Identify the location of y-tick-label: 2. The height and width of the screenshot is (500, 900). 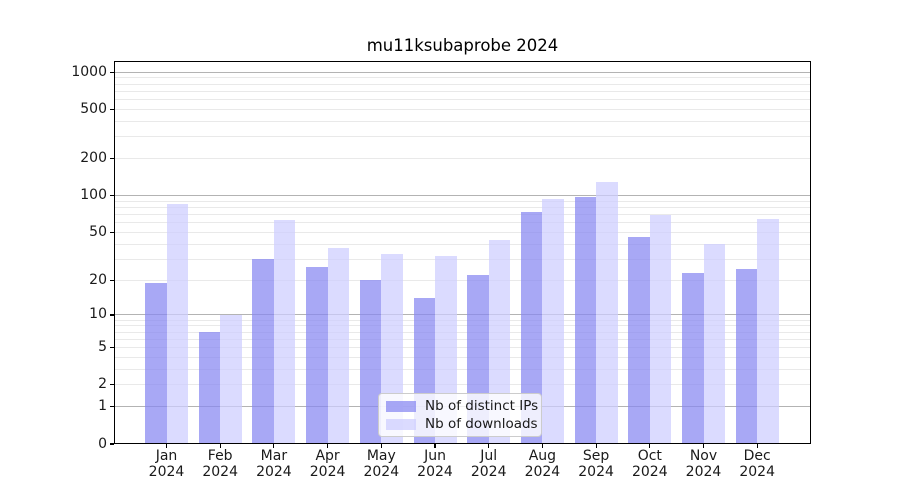
(102, 384).